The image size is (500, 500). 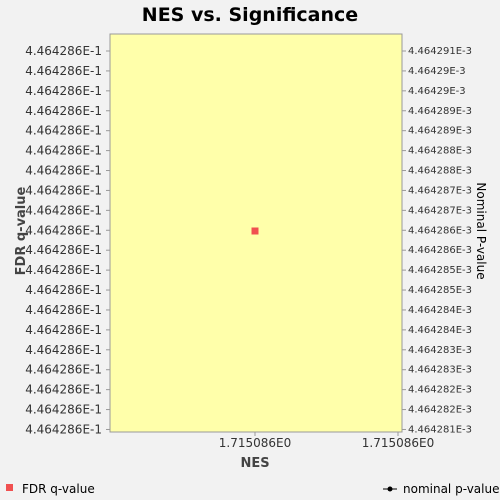 I want to click on chart-title: NES vs. Significance, so click(x=250, y=15).